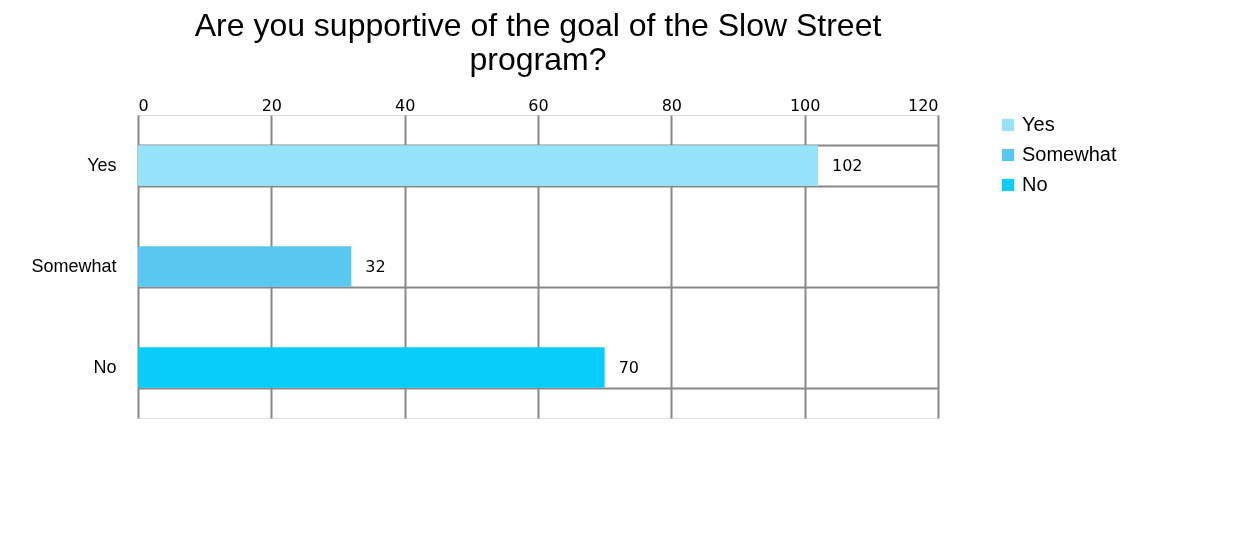 This screenshot has width=1257, height=534. I want to click on x-tick-label: 120, so click(923, 105).